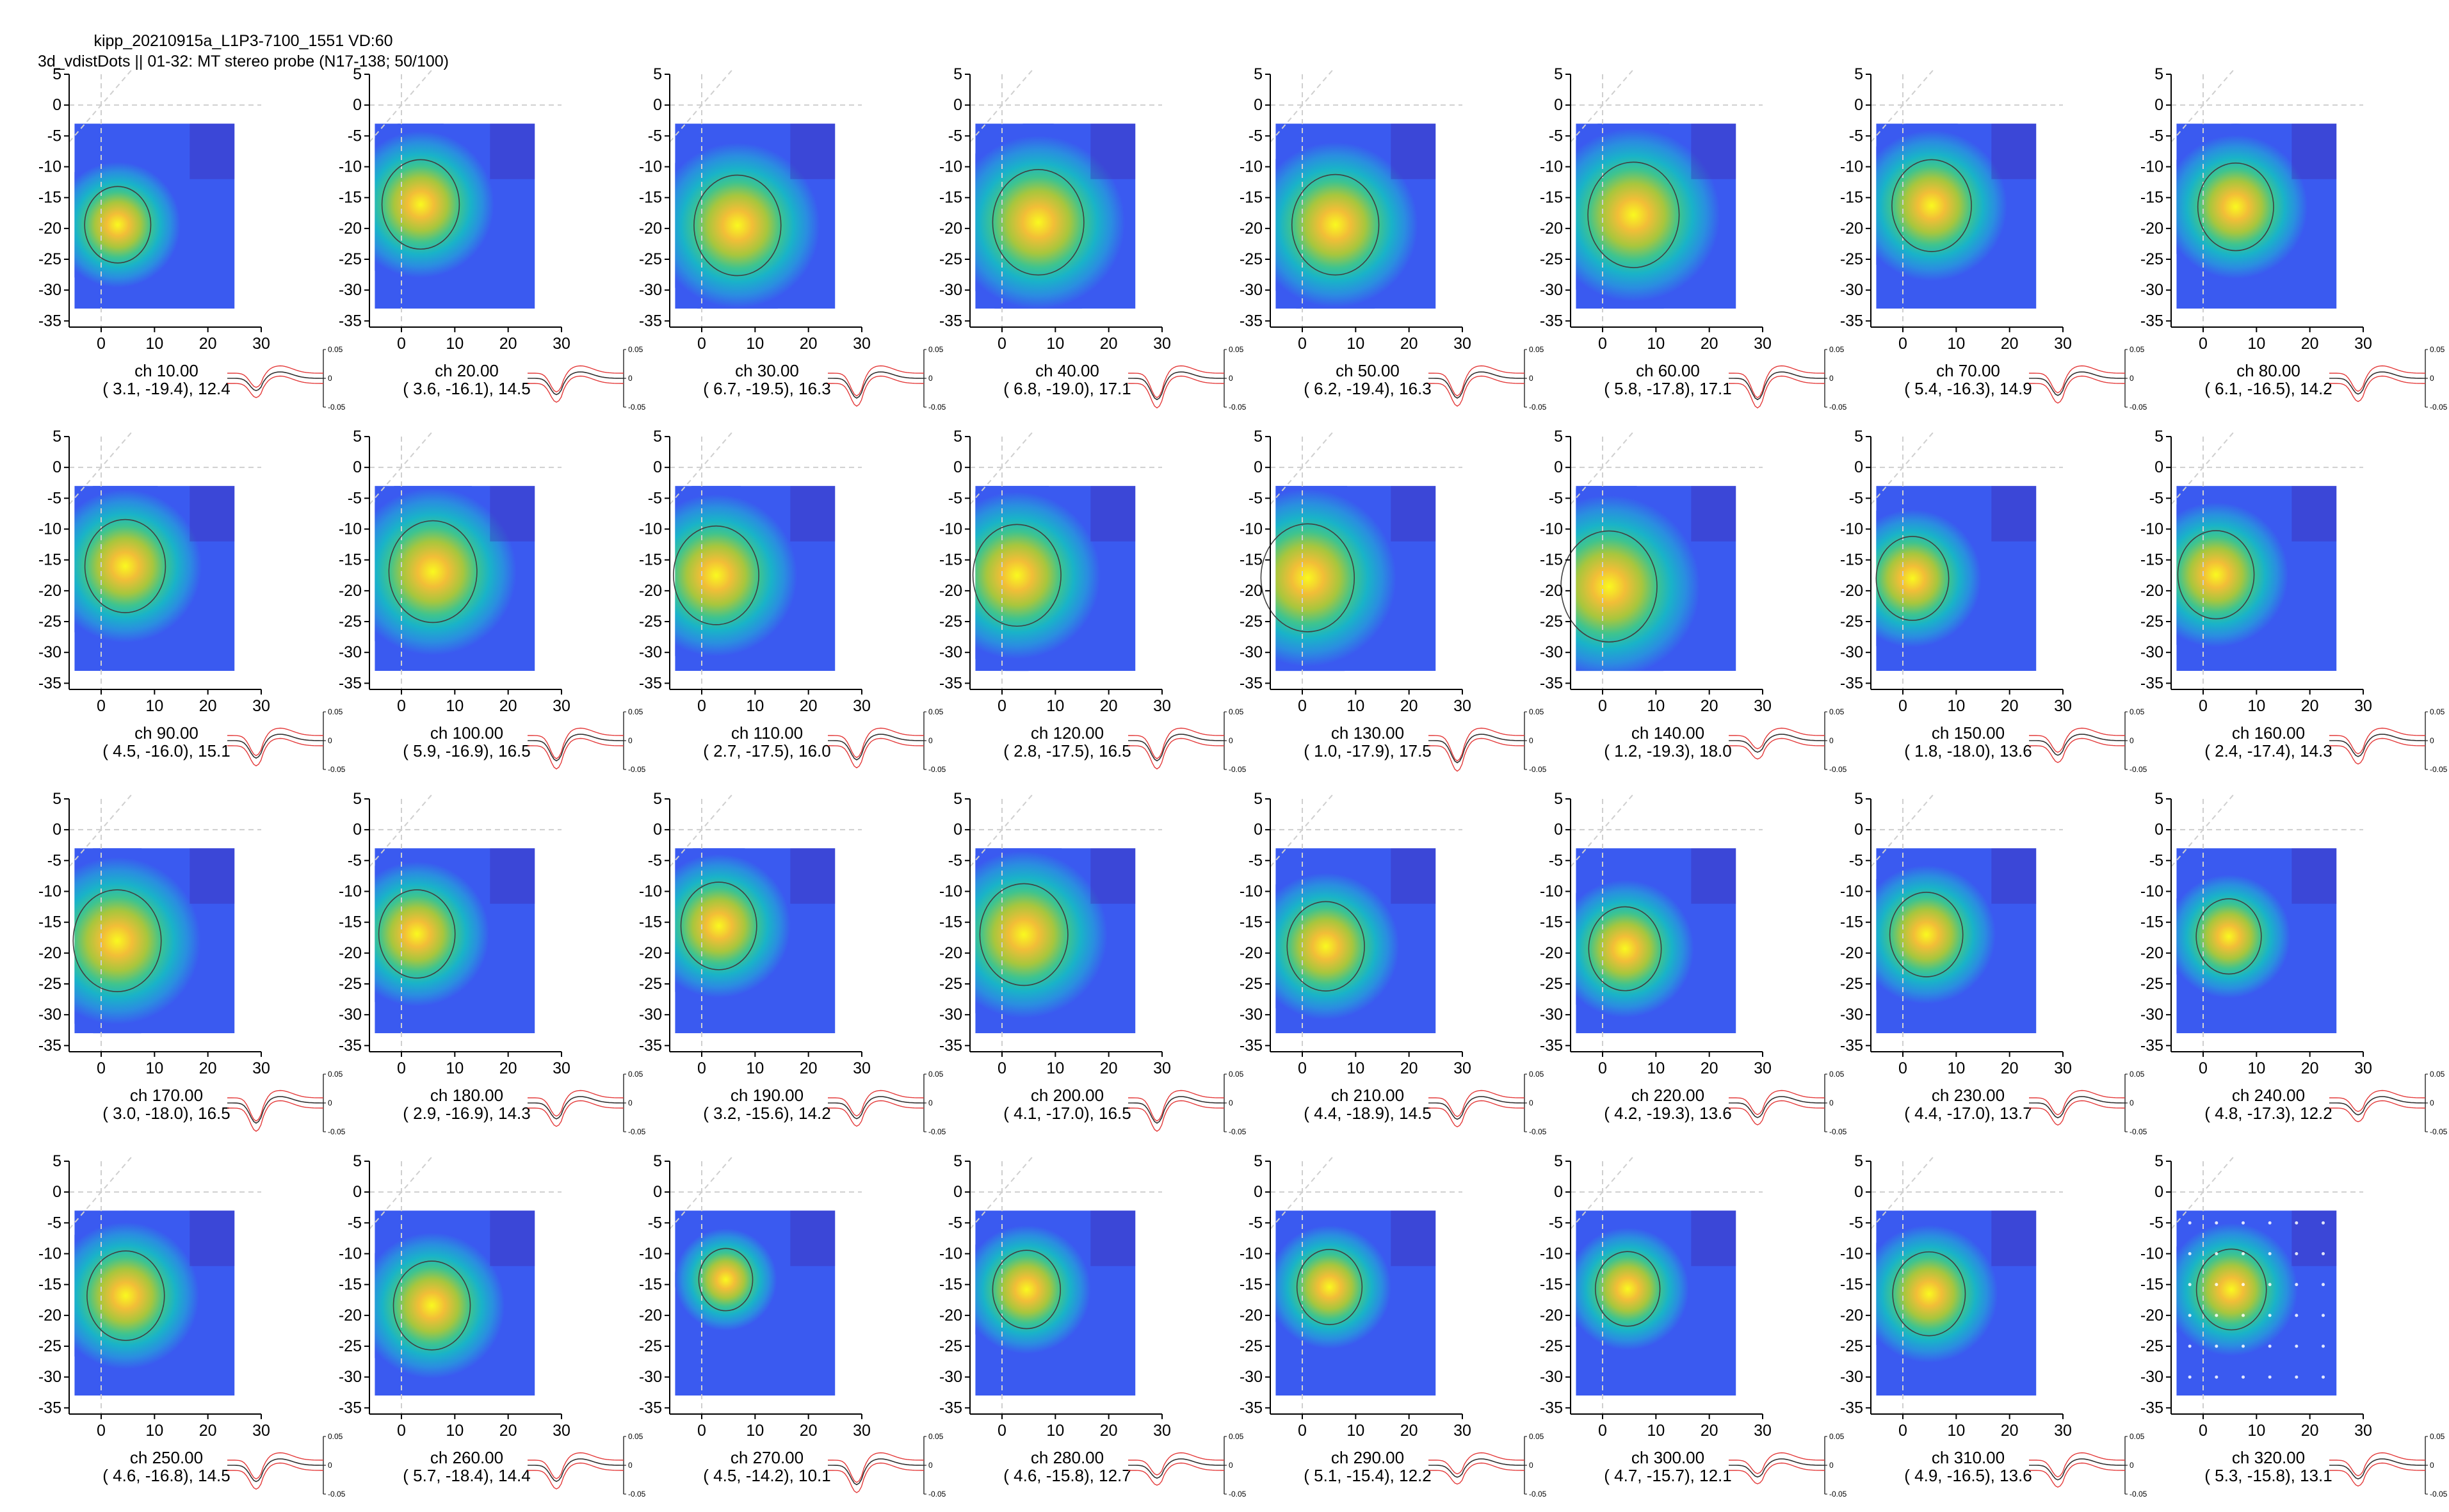 Image resolution: width=2449 pixels, height=1512 pixels. What do you see at coordinates (402, 344) in the screenshot?
I see `x-tick-label: 0` at bounding box center [402, 344].